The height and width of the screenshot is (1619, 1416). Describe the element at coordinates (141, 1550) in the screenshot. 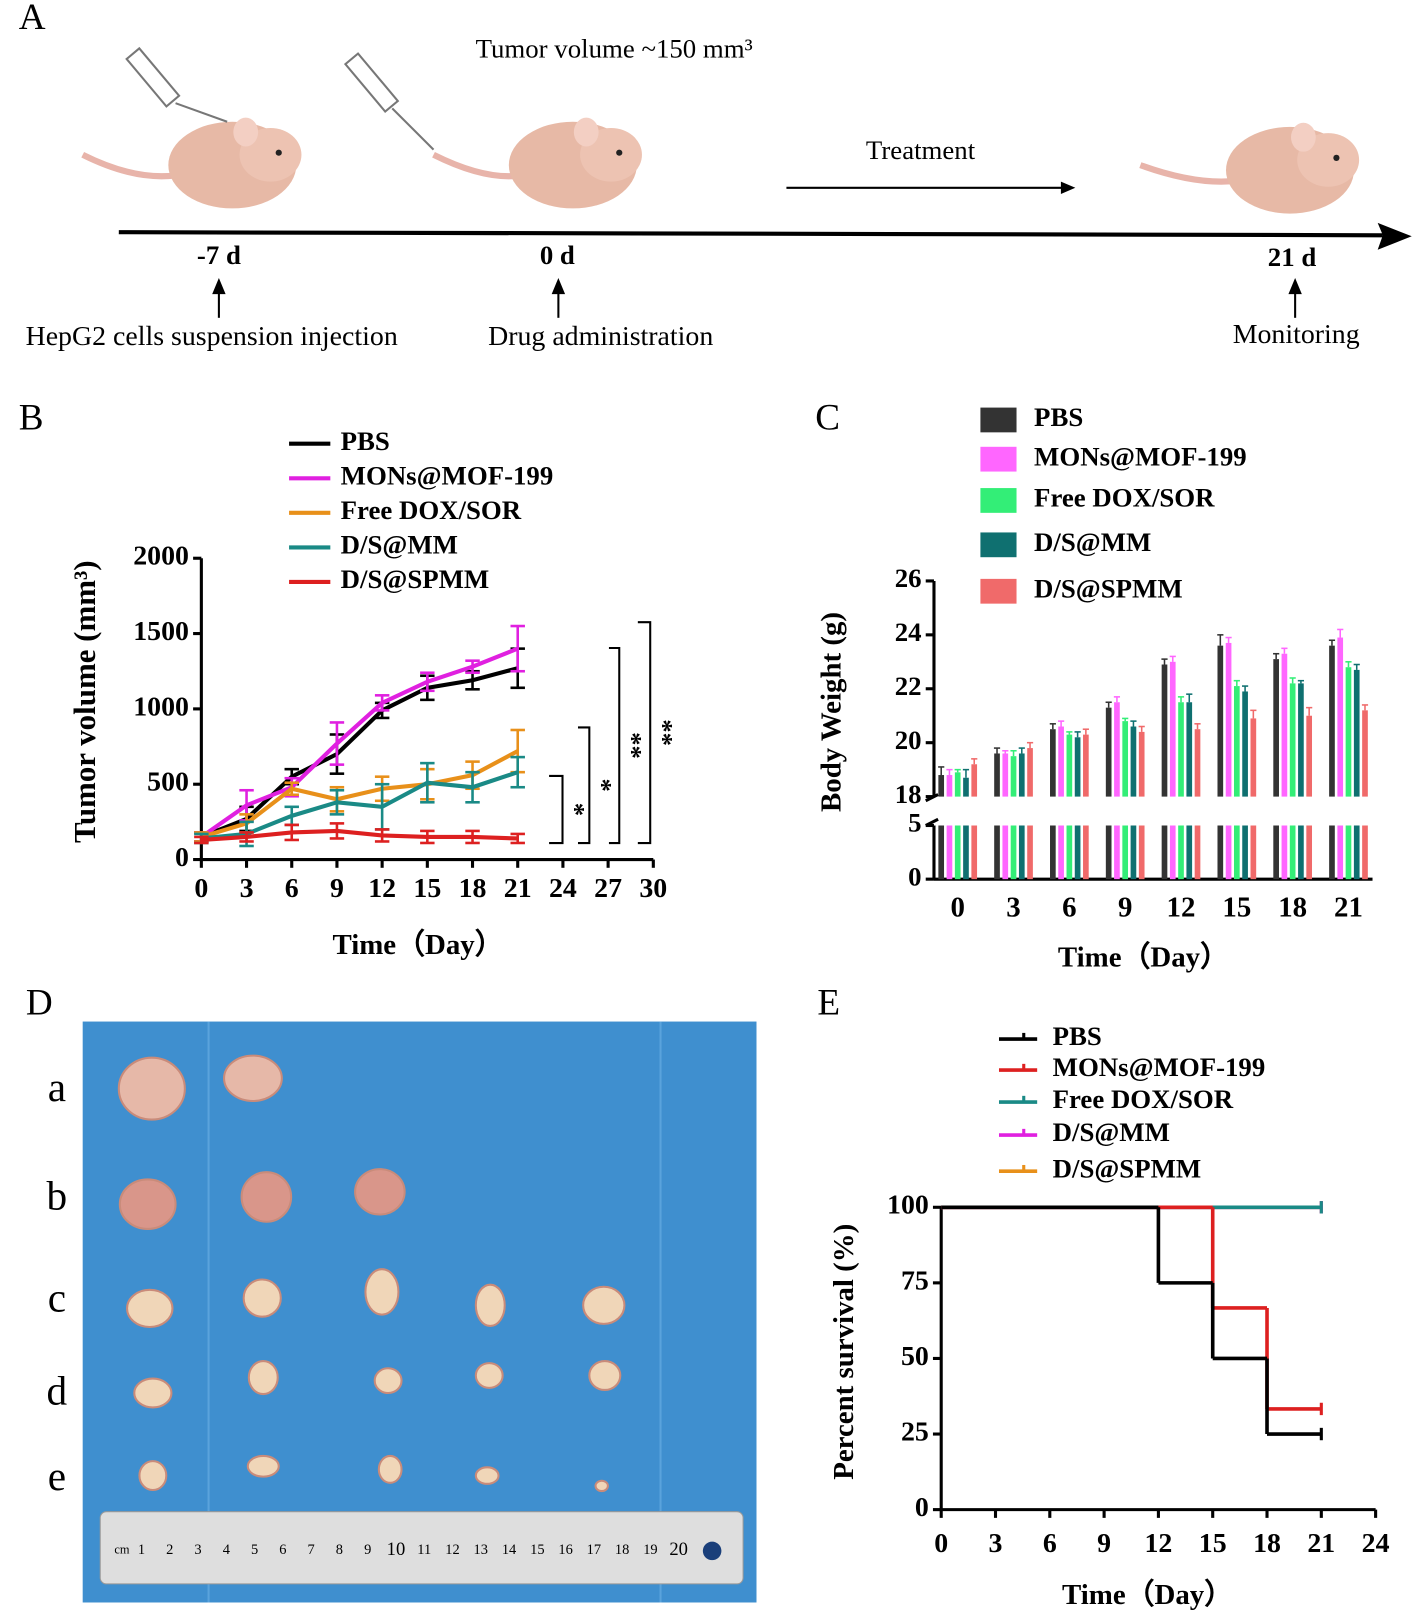

I see `ruler-number: 1` at that location.